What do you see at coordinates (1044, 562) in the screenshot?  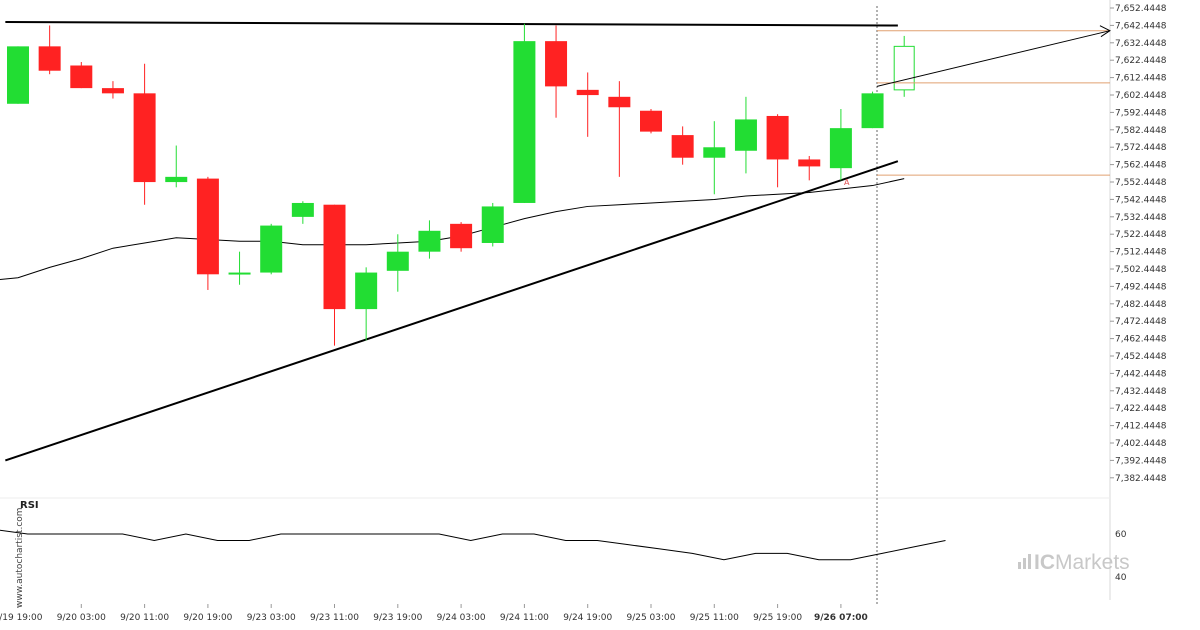 I see `logo-text-ic: IC` at bounding box center [1044, 562].